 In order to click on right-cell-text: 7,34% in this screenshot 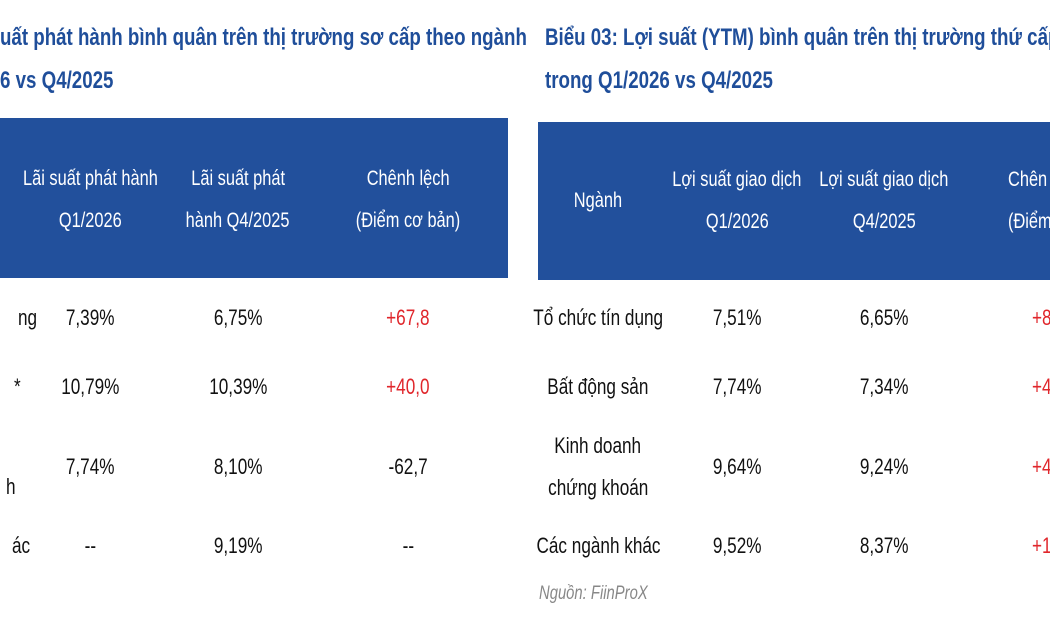, I will do `click(884, 386)`.